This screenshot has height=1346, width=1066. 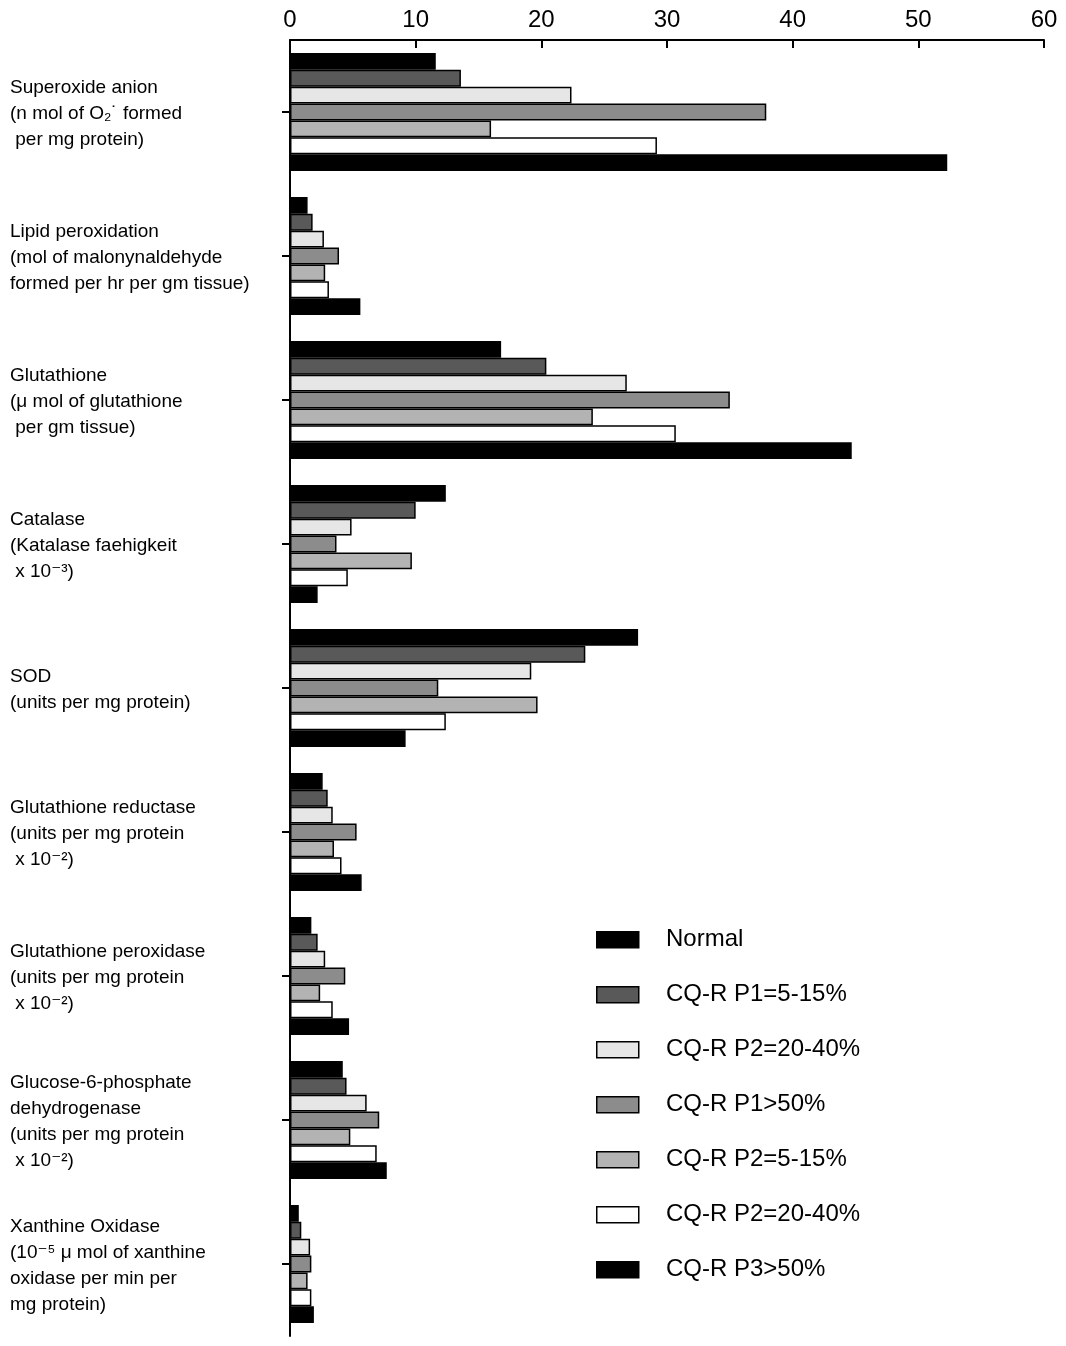 What do you see at coordinates (94, 544) in the screenshot?
I see `y-tick-label: Catalase (Katalase faehigkeit x 10⁻³)` at bounding box center [94, 544].